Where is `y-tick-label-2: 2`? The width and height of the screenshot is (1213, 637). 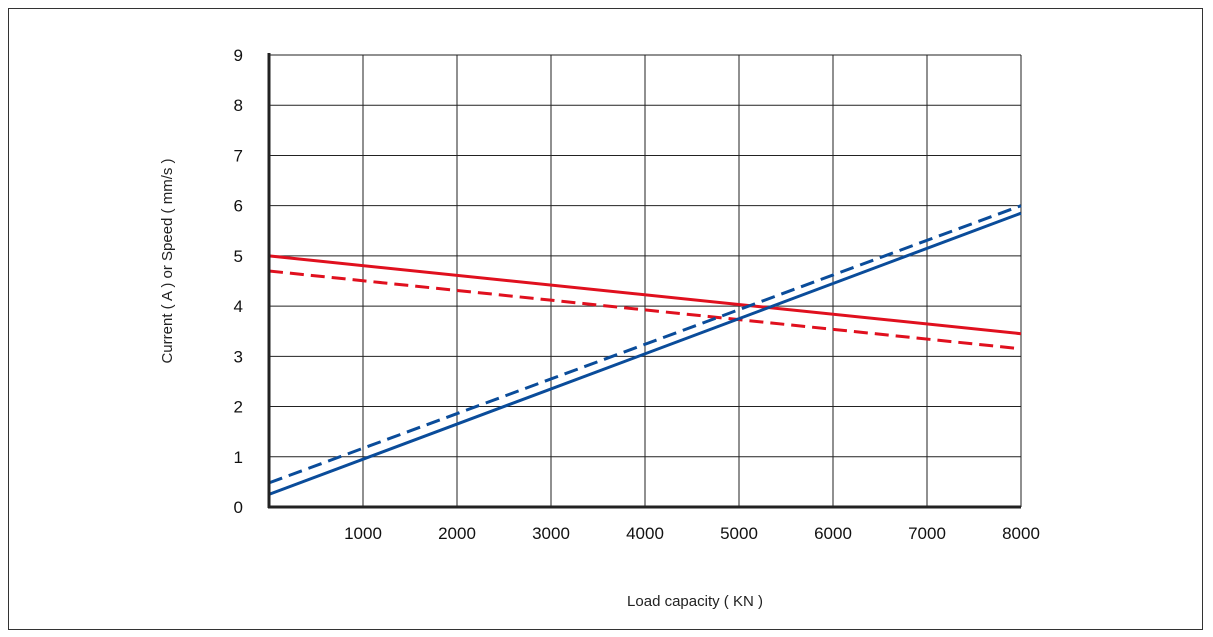
y-tick-label-2: 2 is located at coordinates (238, 407).